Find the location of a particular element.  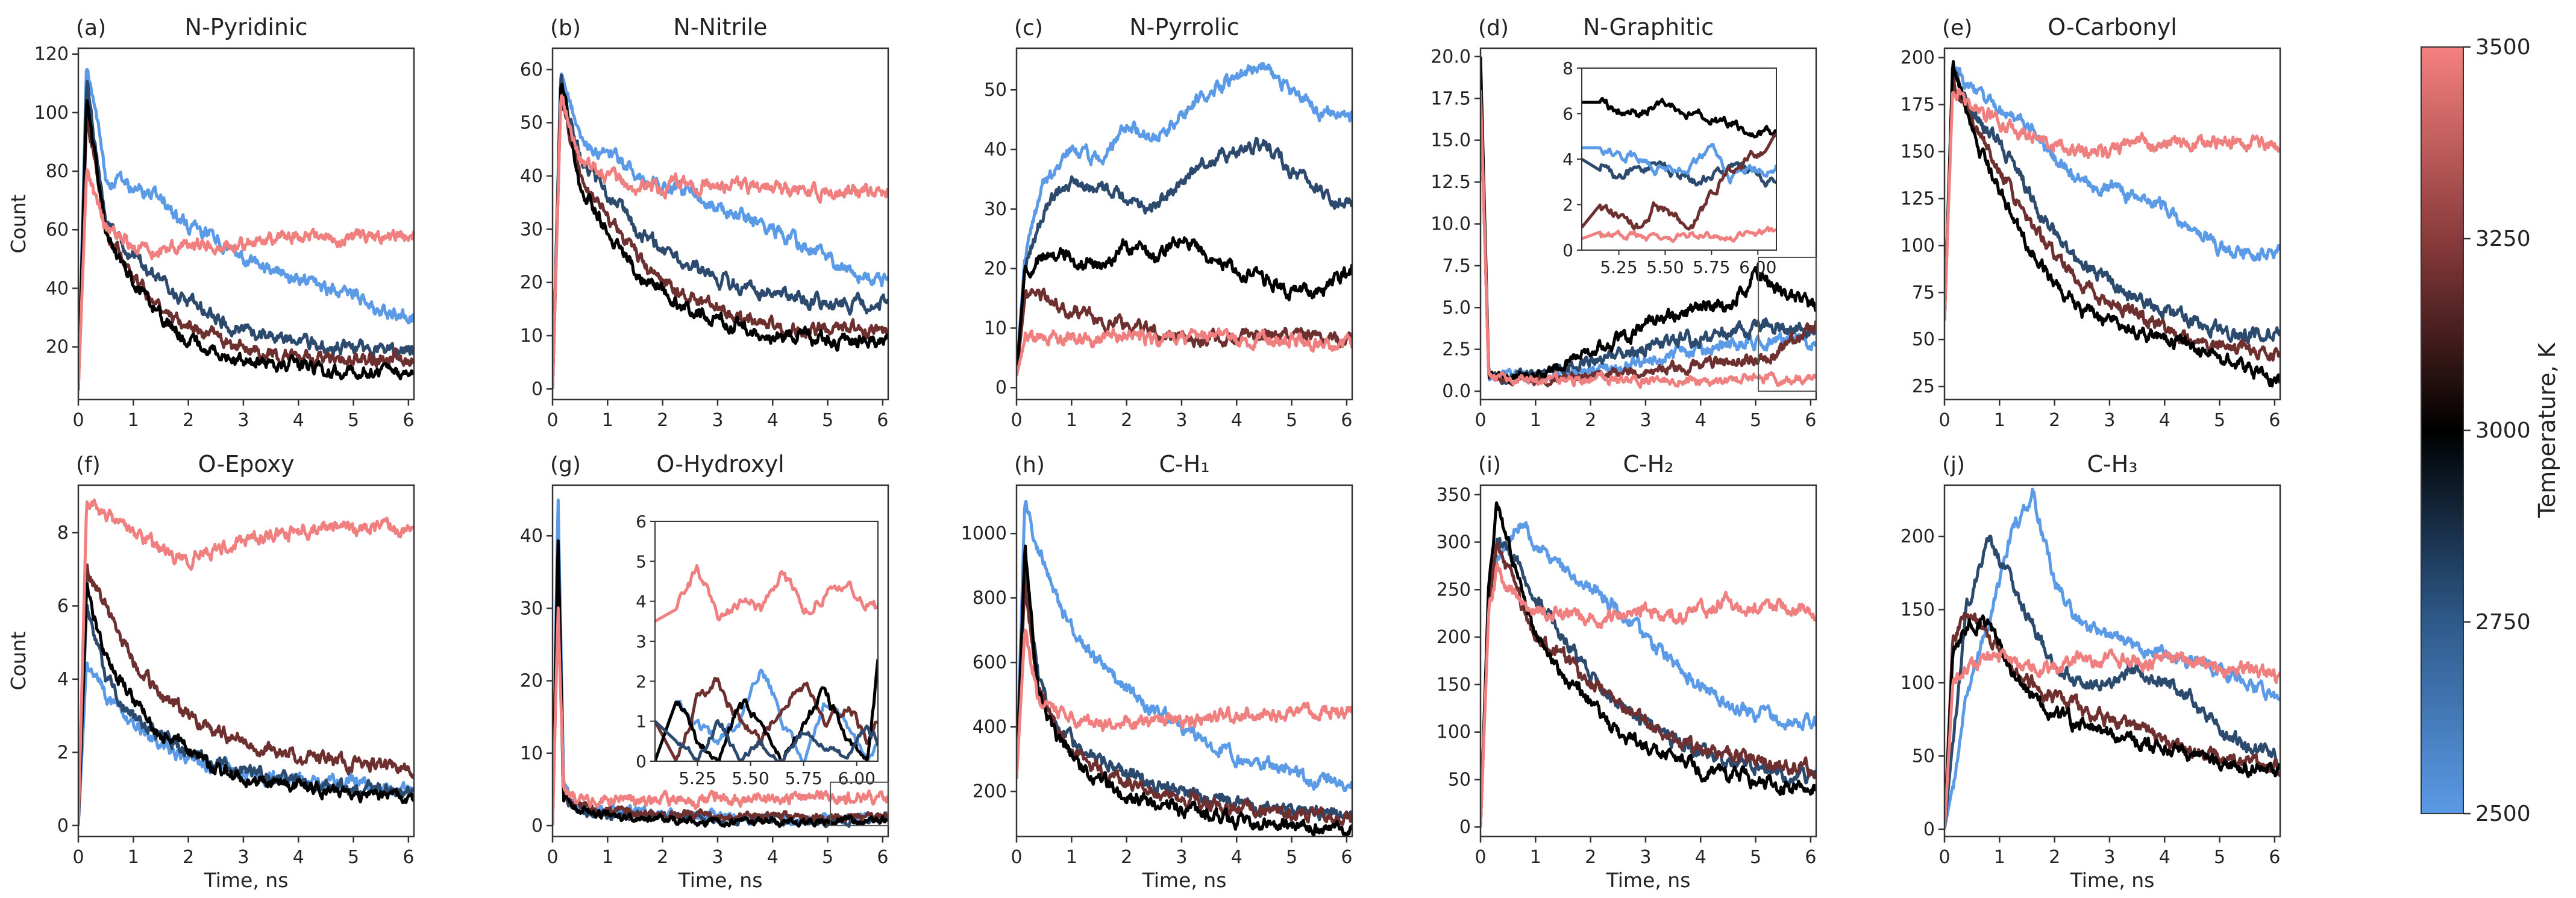

panel-i-ytick-label: 250 is located at coordinates (1454, 590).